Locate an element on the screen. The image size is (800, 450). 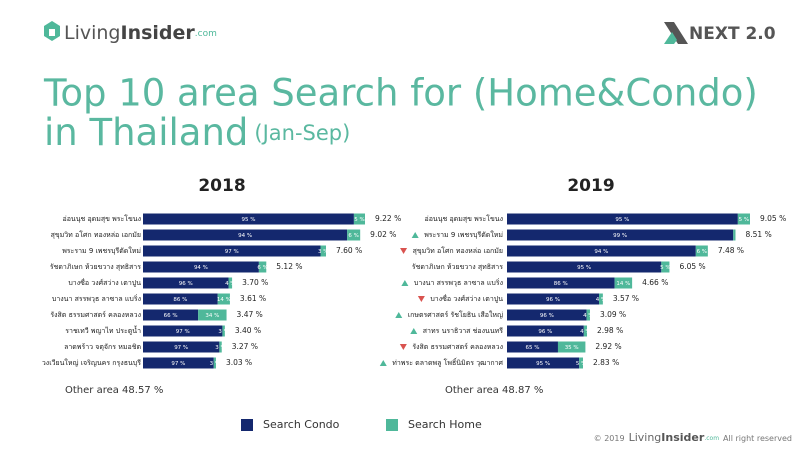
segment-label: 66 % is located at coordinates (171, 316).